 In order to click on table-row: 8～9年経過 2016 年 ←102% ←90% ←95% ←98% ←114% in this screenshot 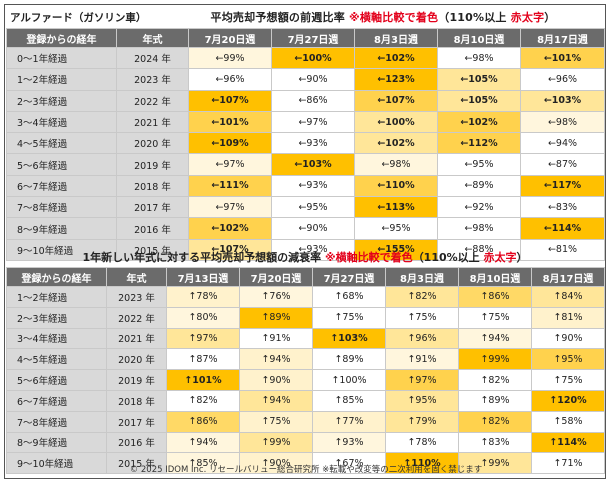, I will do `click(305, 228)`.